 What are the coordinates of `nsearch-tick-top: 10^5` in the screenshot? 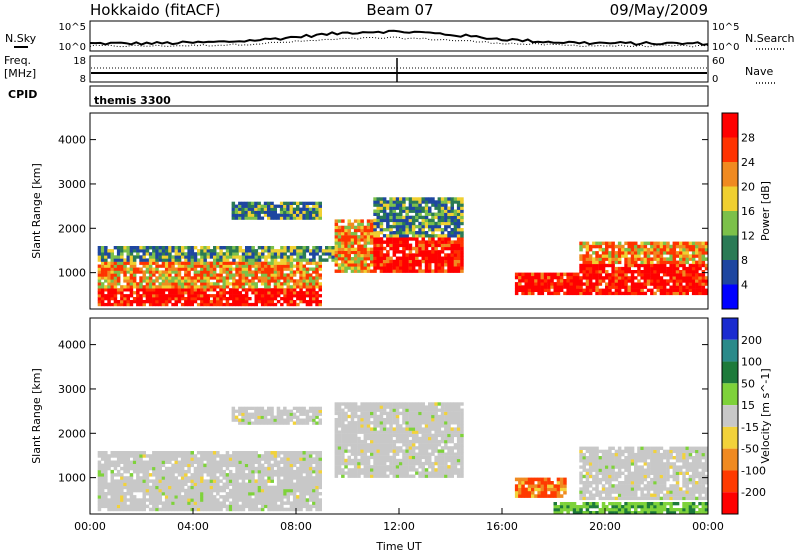 It's located at (725, 27).